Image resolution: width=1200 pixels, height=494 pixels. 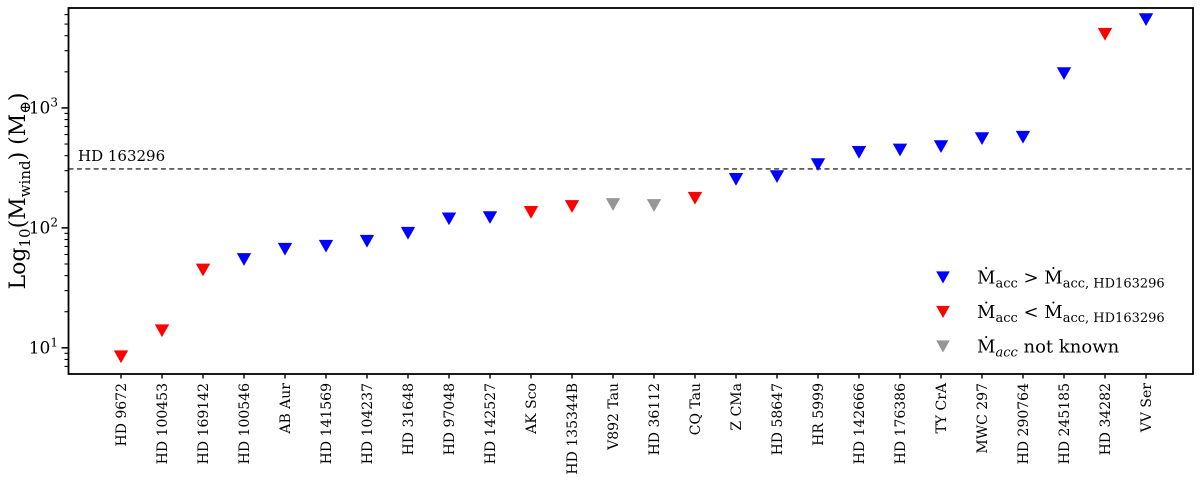 I want to click on legend-entry: Ṁacc < Ṁacc, HD163296, so click(x=1050, y=313).